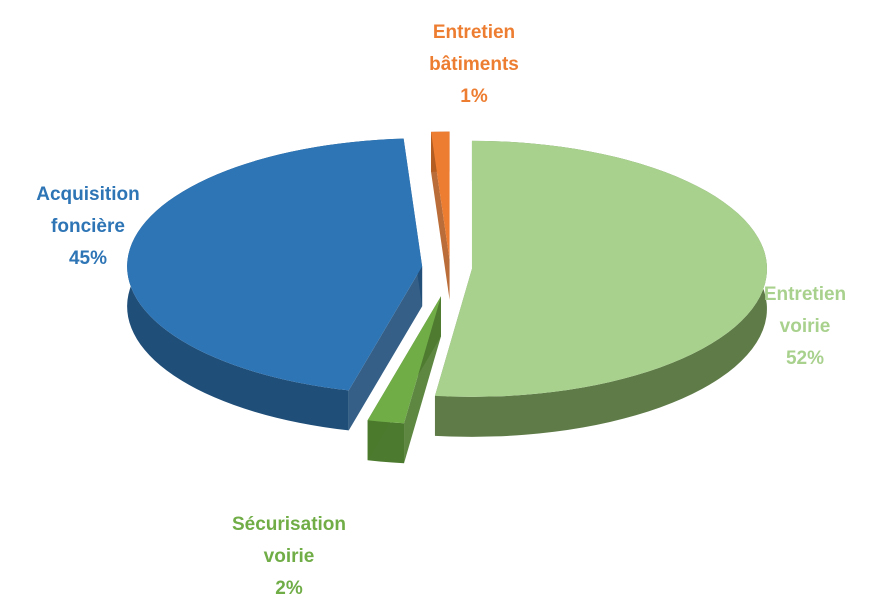 This screenshot has height=597, width=872. Describe the element at coordinates (87, 226) in the screenshot. I see `slice-label: Acquisition foncière 45%` at that location.